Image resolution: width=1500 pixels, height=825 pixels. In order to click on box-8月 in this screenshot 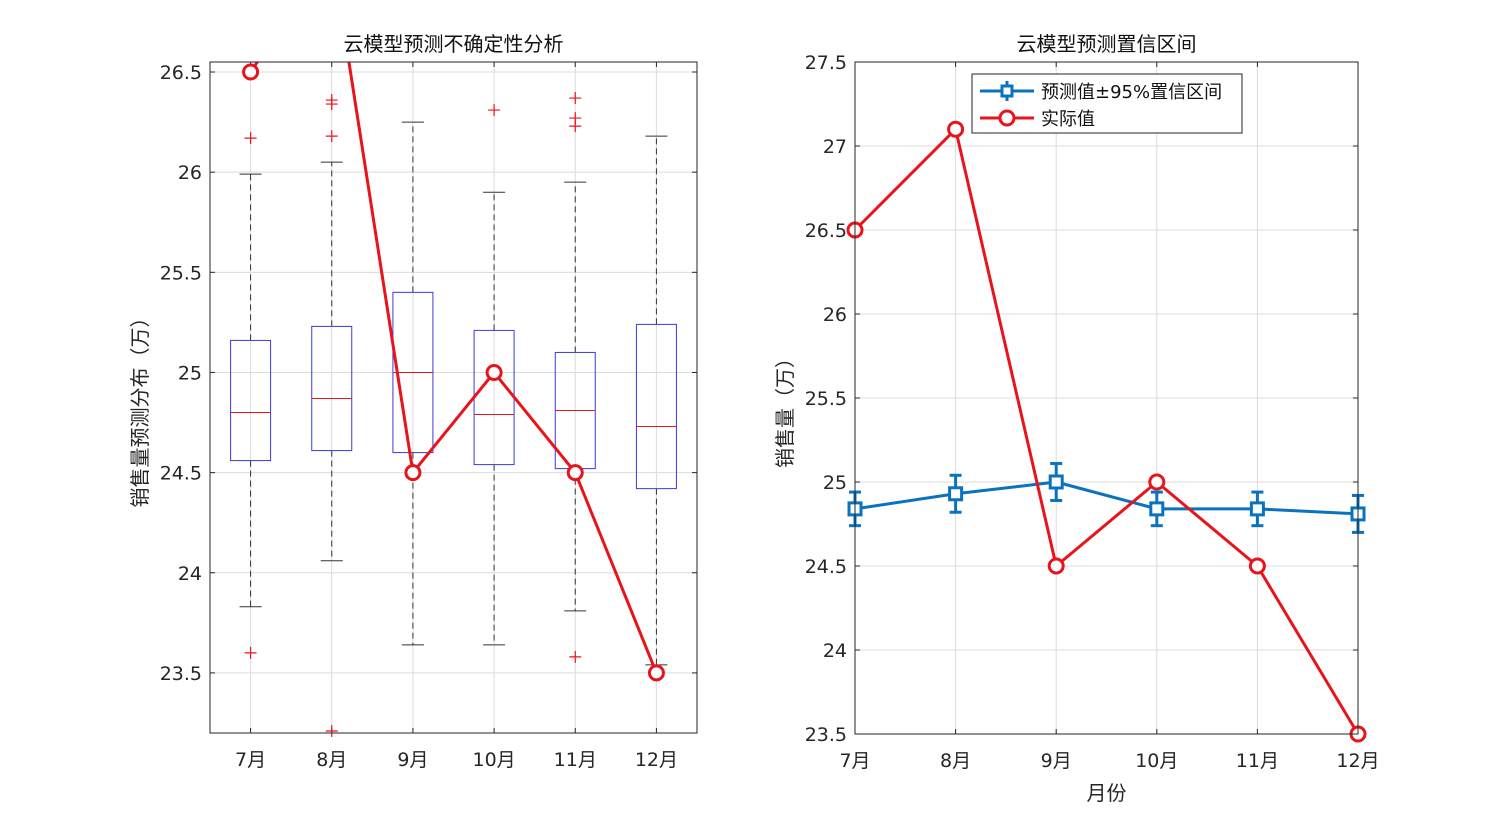, I will do `click(332, 415)`.